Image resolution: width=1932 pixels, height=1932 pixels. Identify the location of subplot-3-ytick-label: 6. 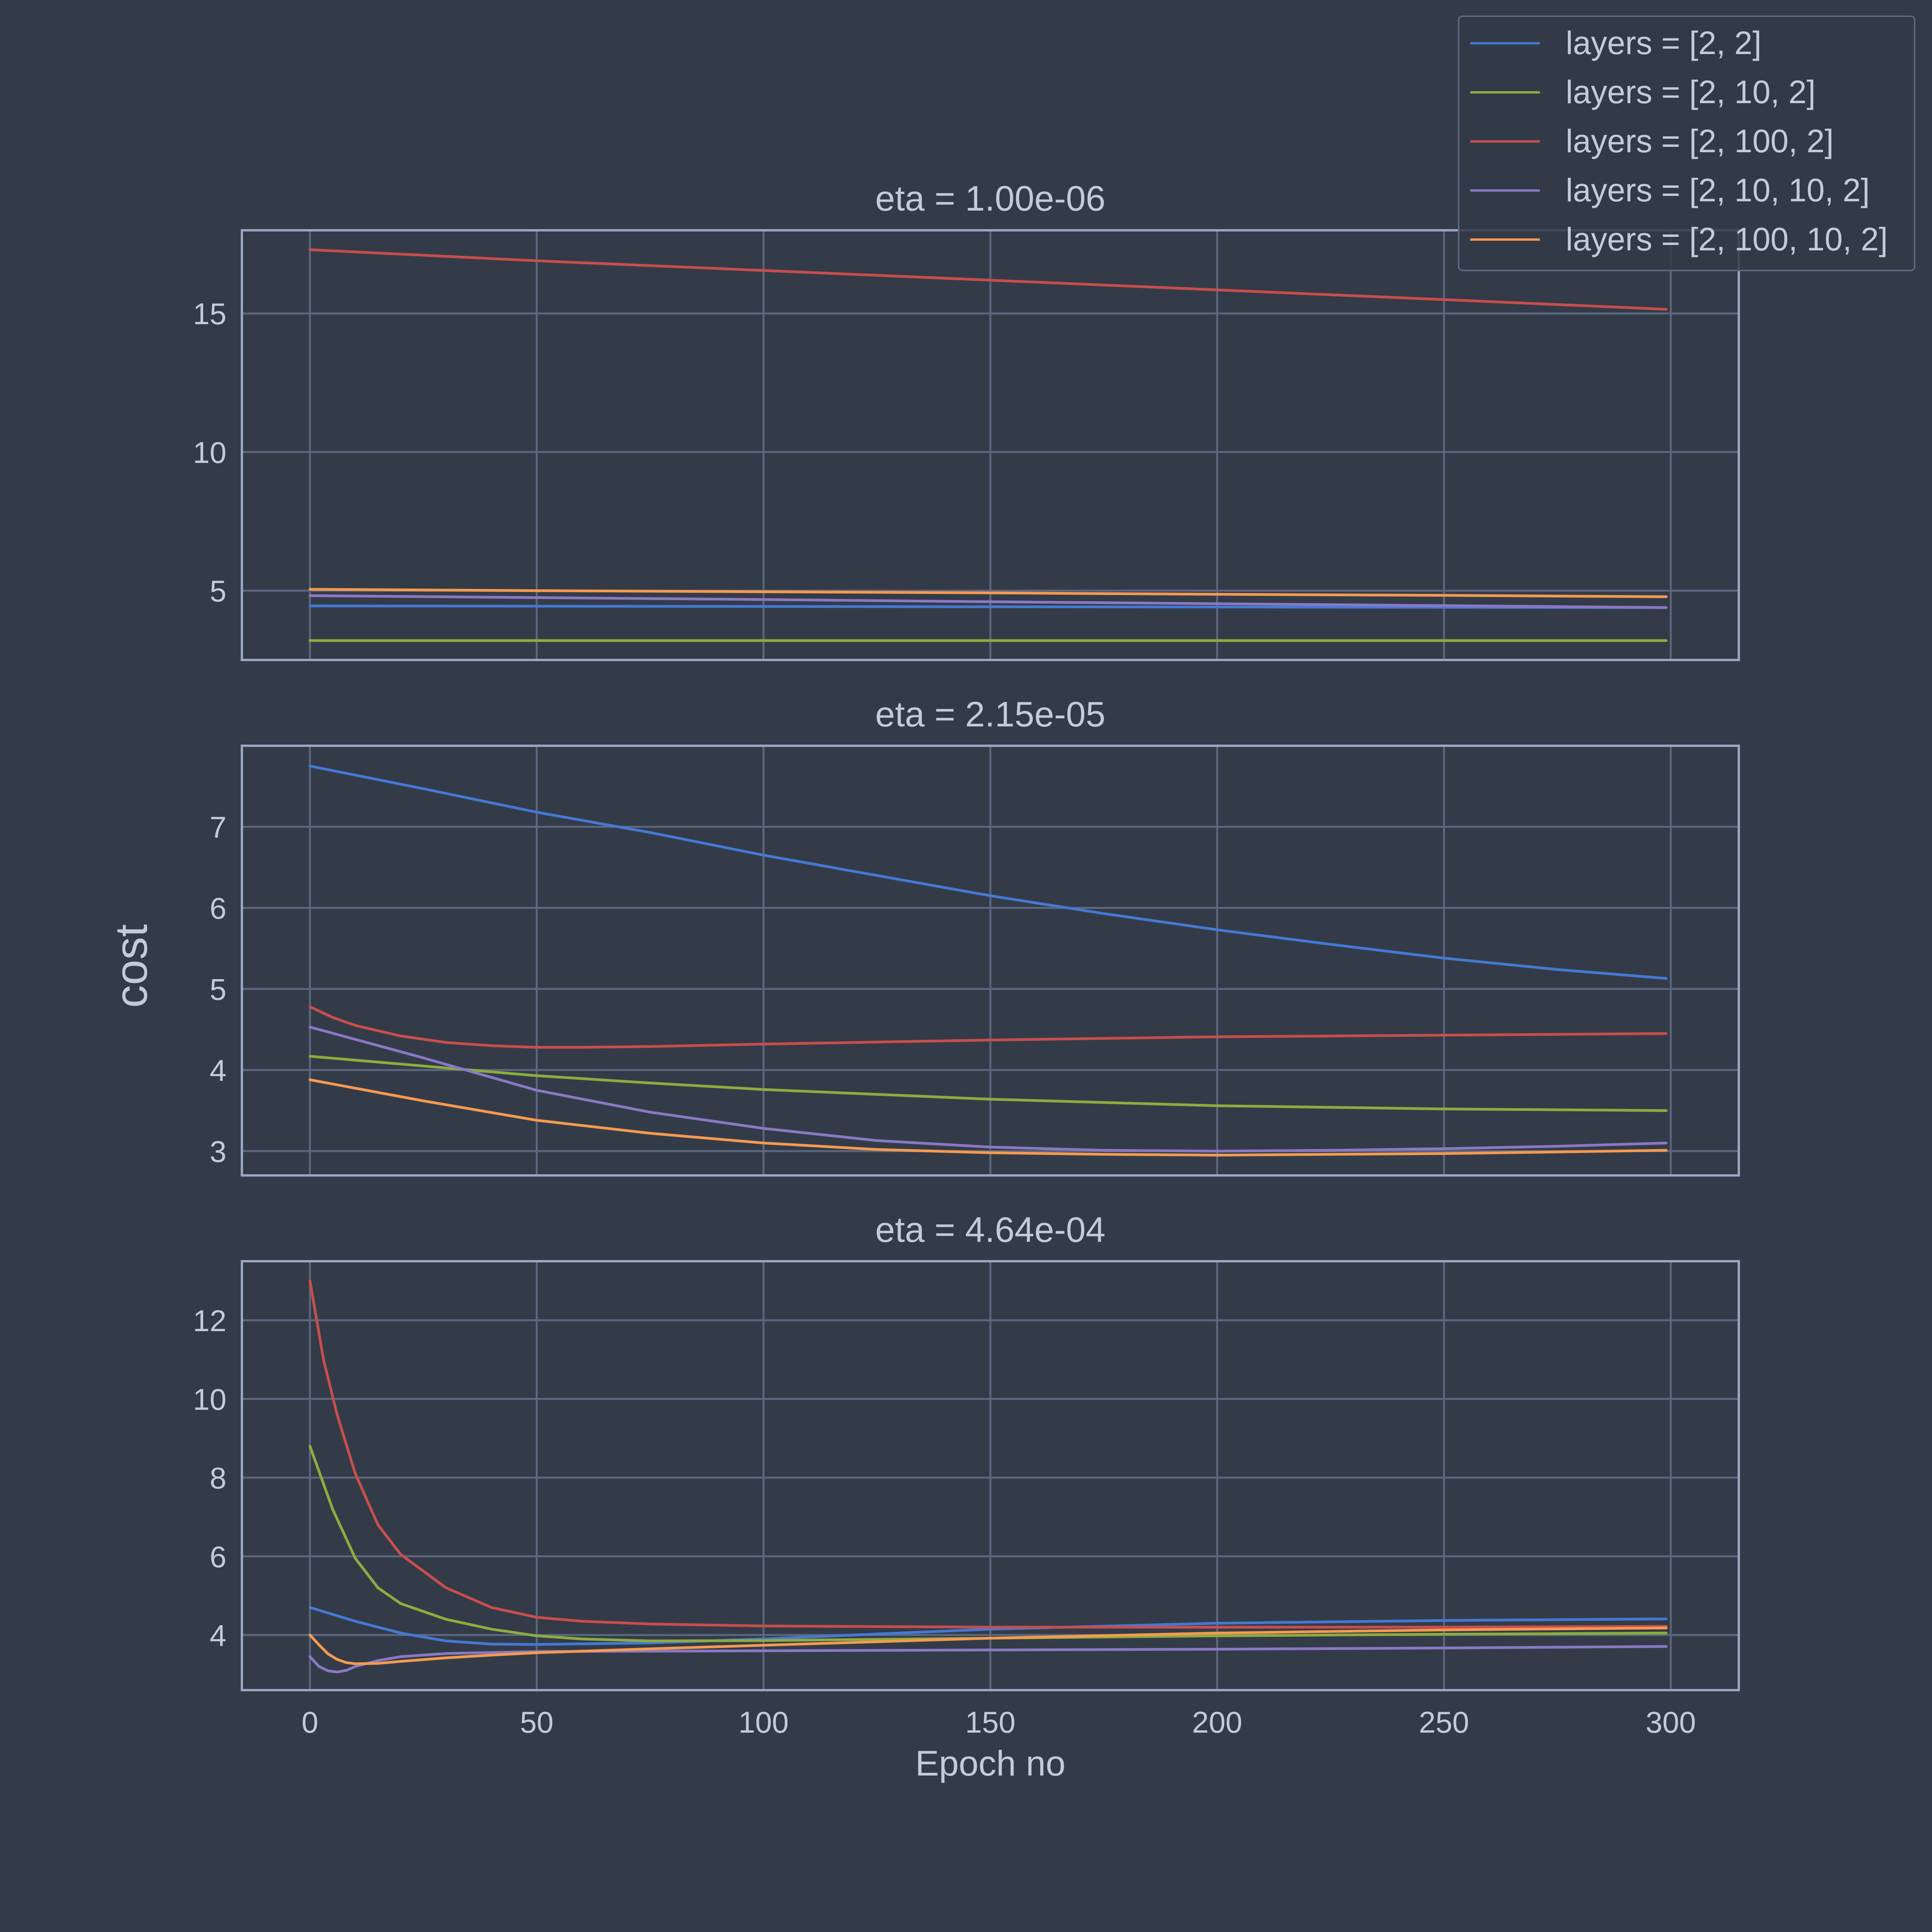
(218, 1557).